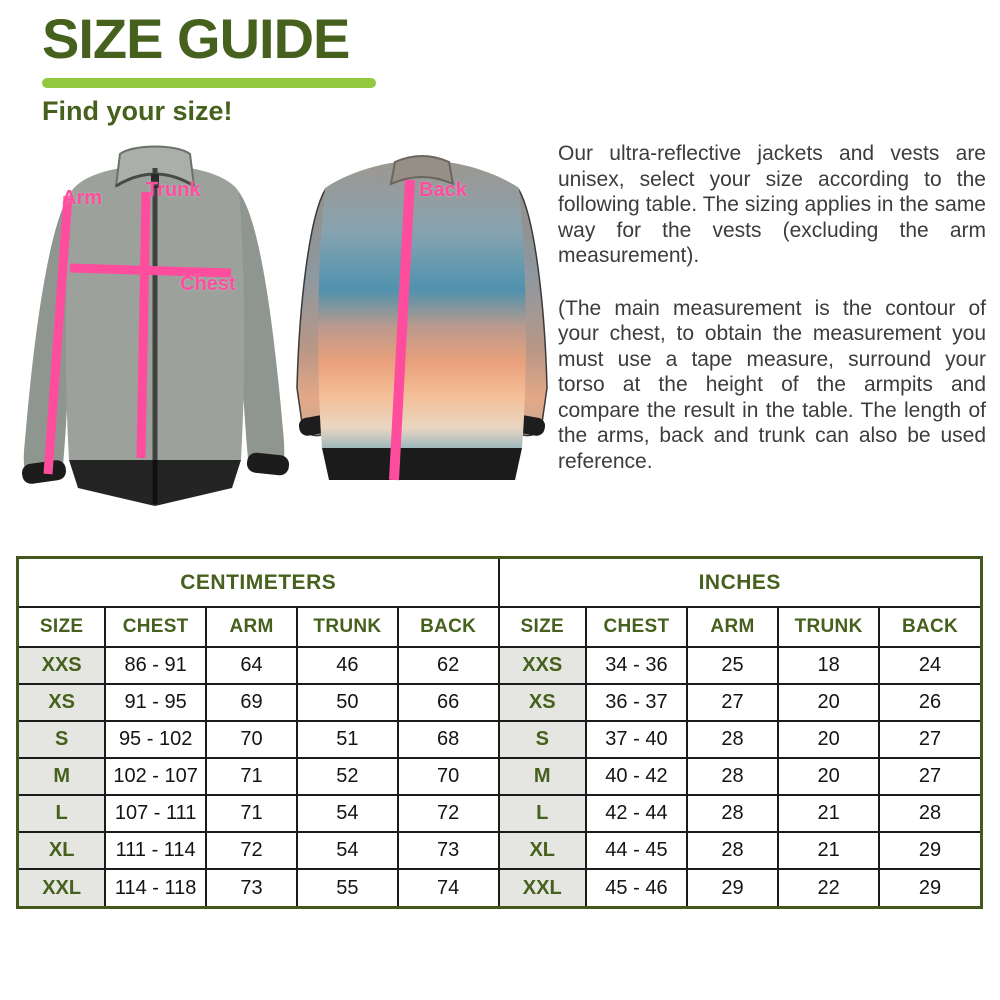  What do you see at coordinates (58, 335) in the screenshot?
I see `arm-measure-line` at bounding box center [58, 335].